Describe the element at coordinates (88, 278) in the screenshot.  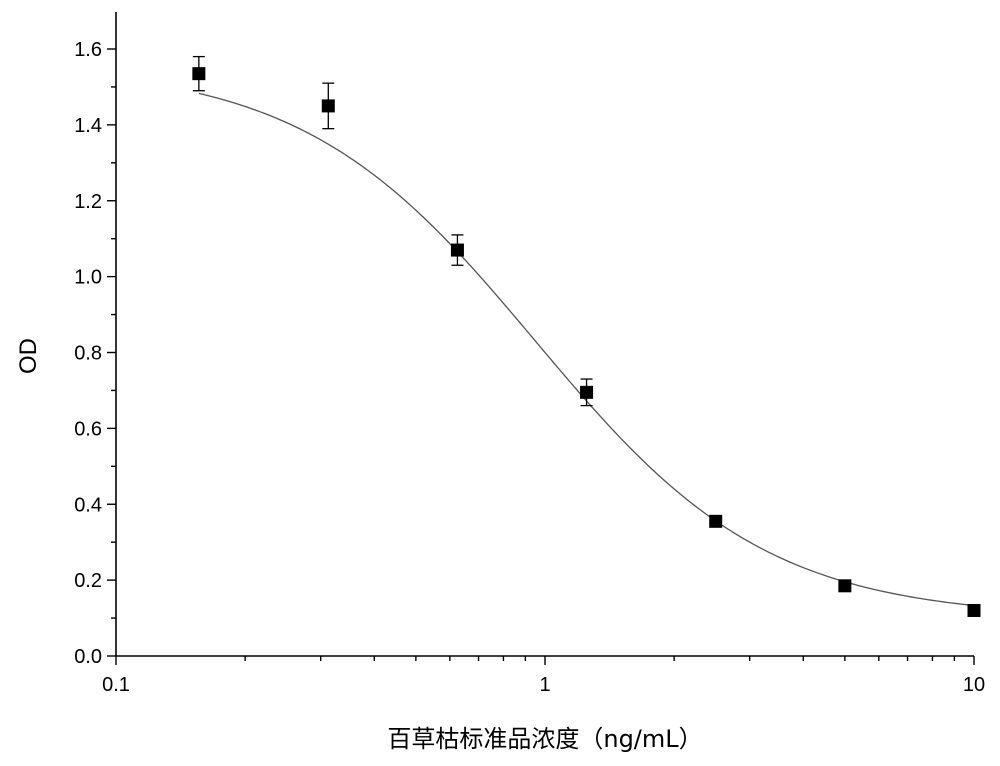
I see `y-tick-label: 1.0` at that location.